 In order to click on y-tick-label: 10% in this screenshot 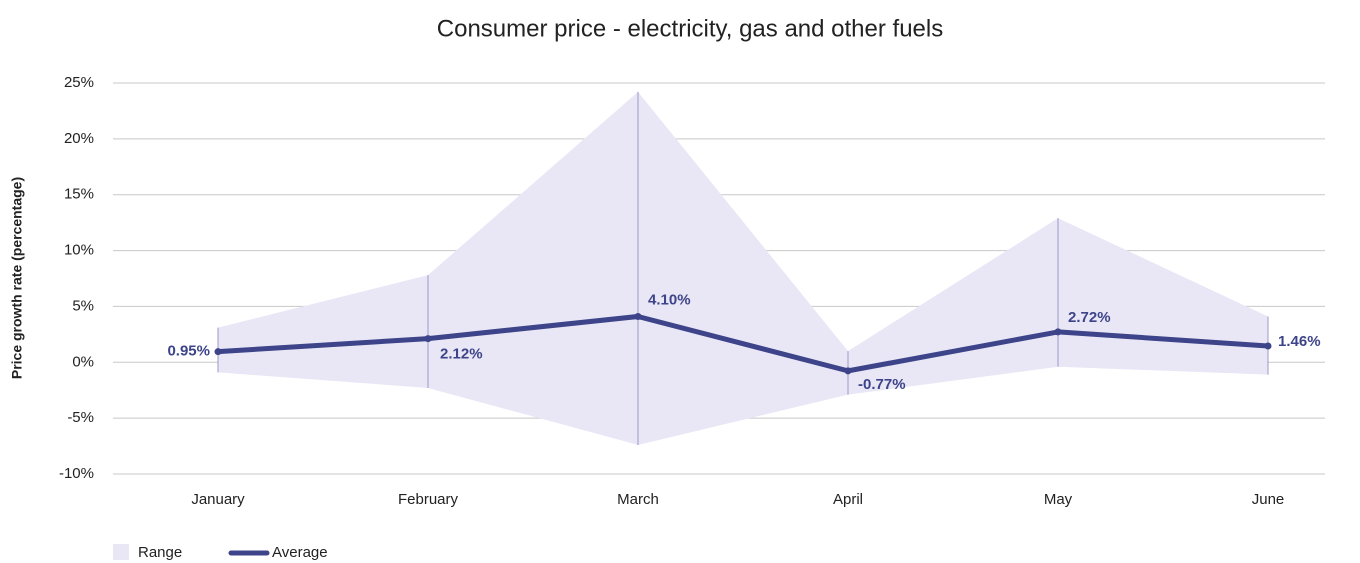, I will do `click(79, 250)`.